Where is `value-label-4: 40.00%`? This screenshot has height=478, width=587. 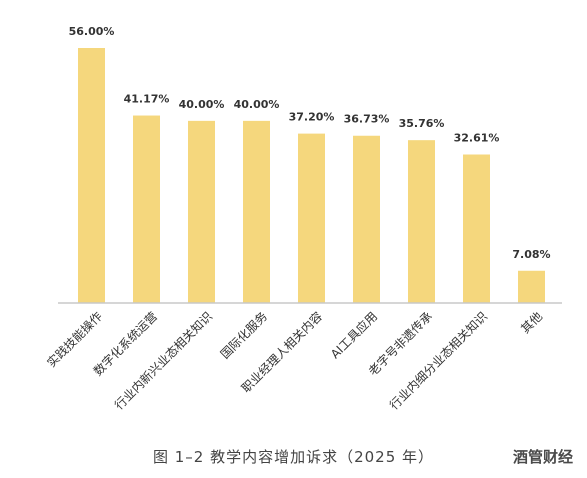
value-label-4: 40.00% is located at coordinates (257, 104).